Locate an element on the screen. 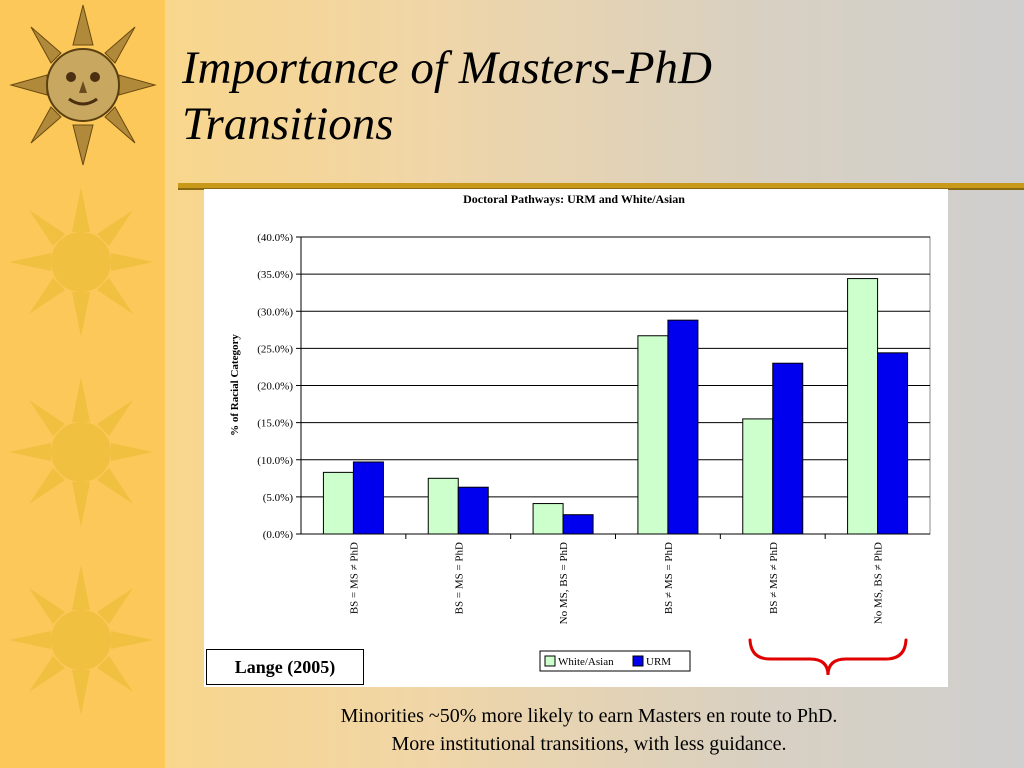 The height and width of the screenshot is (768, 1024). y-tick-label: (30.0%) is located at coordinates (275, 312).